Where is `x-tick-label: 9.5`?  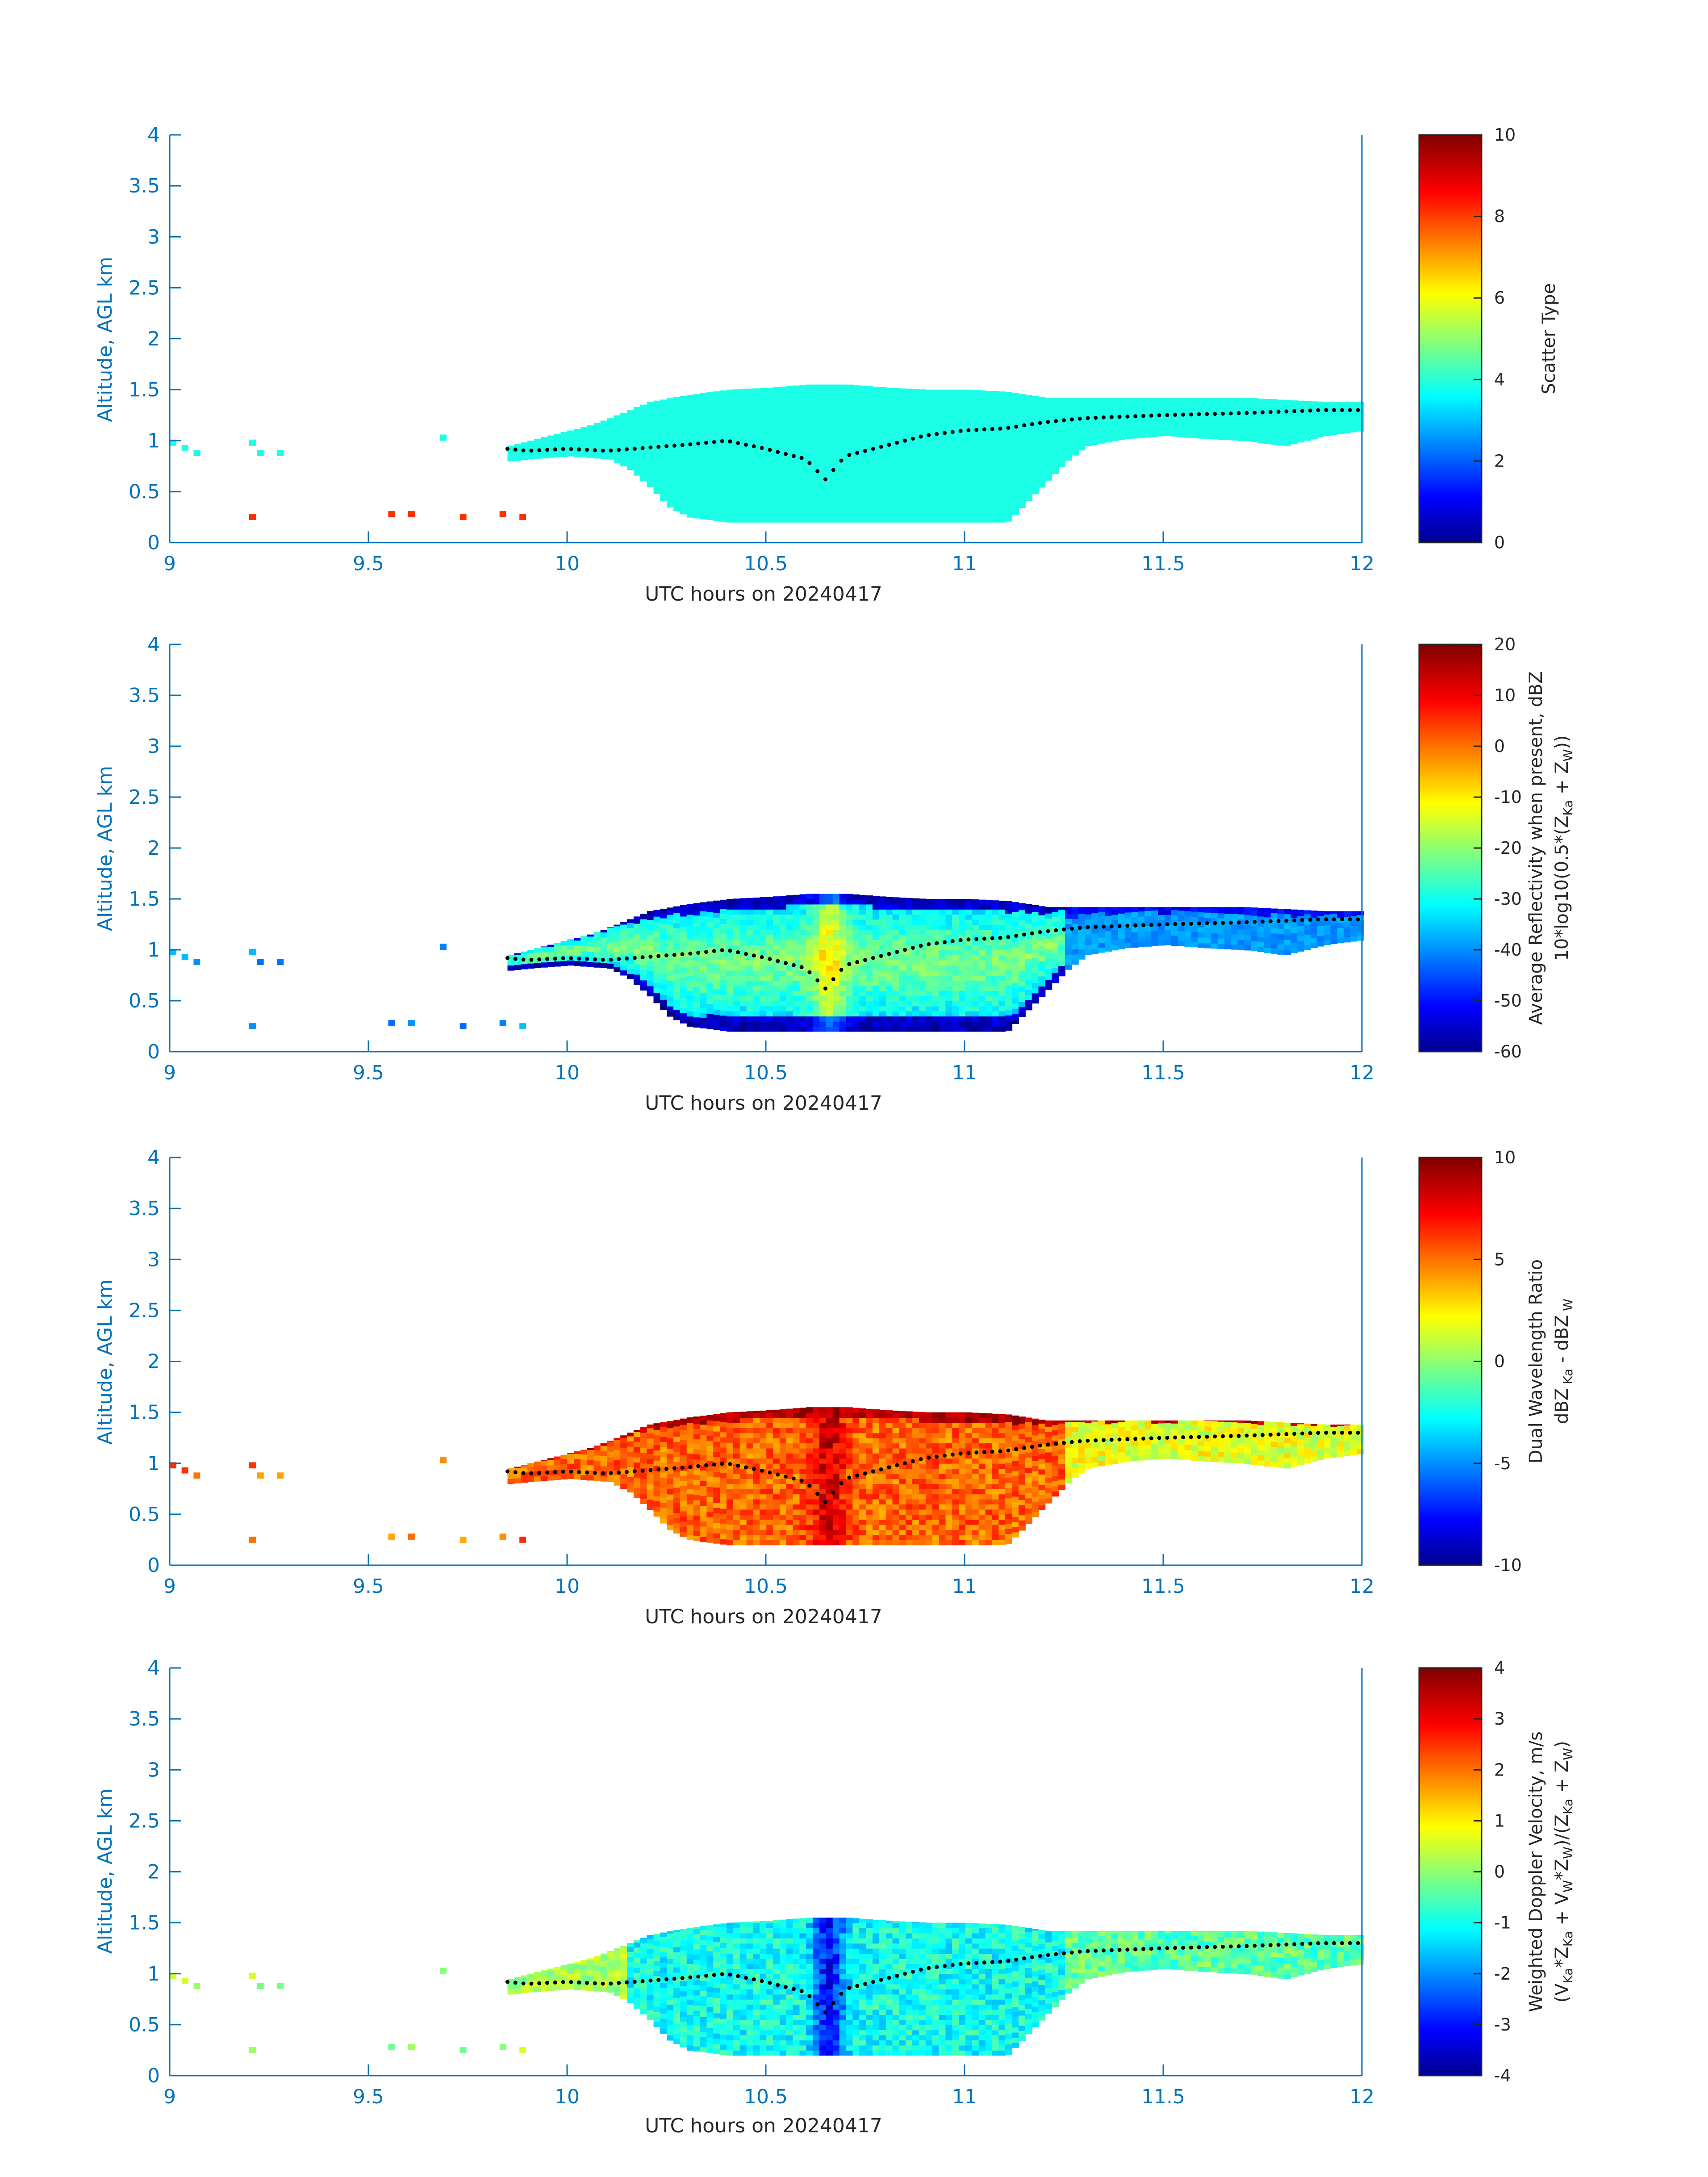 x-tick-label: 9.5 is located at coordinates (368, 1072).